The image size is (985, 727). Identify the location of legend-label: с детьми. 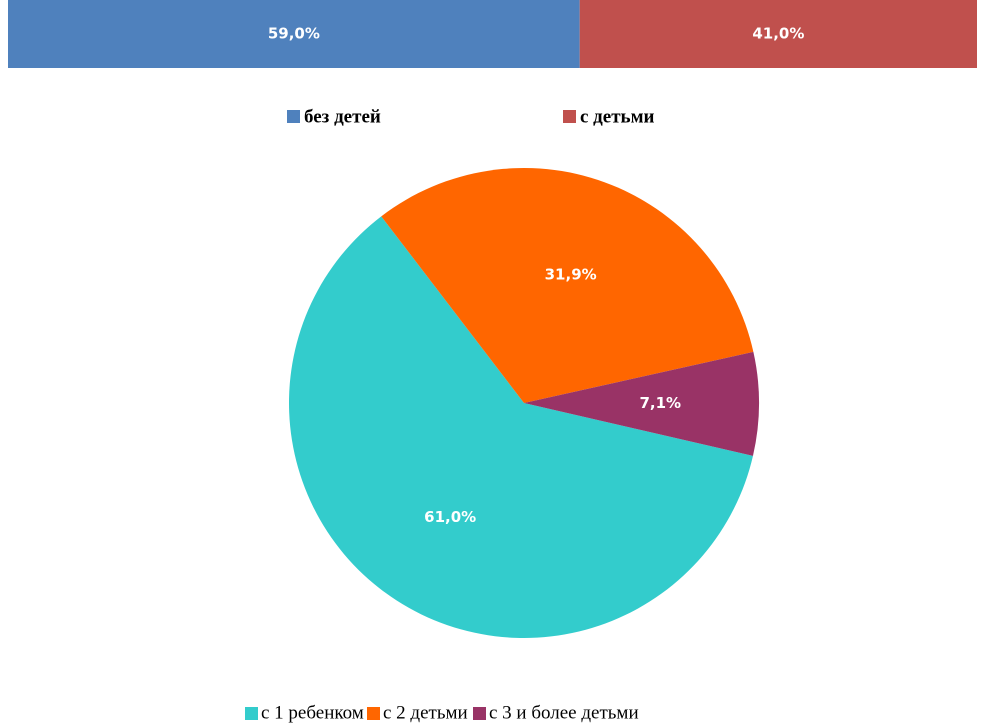
(617, 116).